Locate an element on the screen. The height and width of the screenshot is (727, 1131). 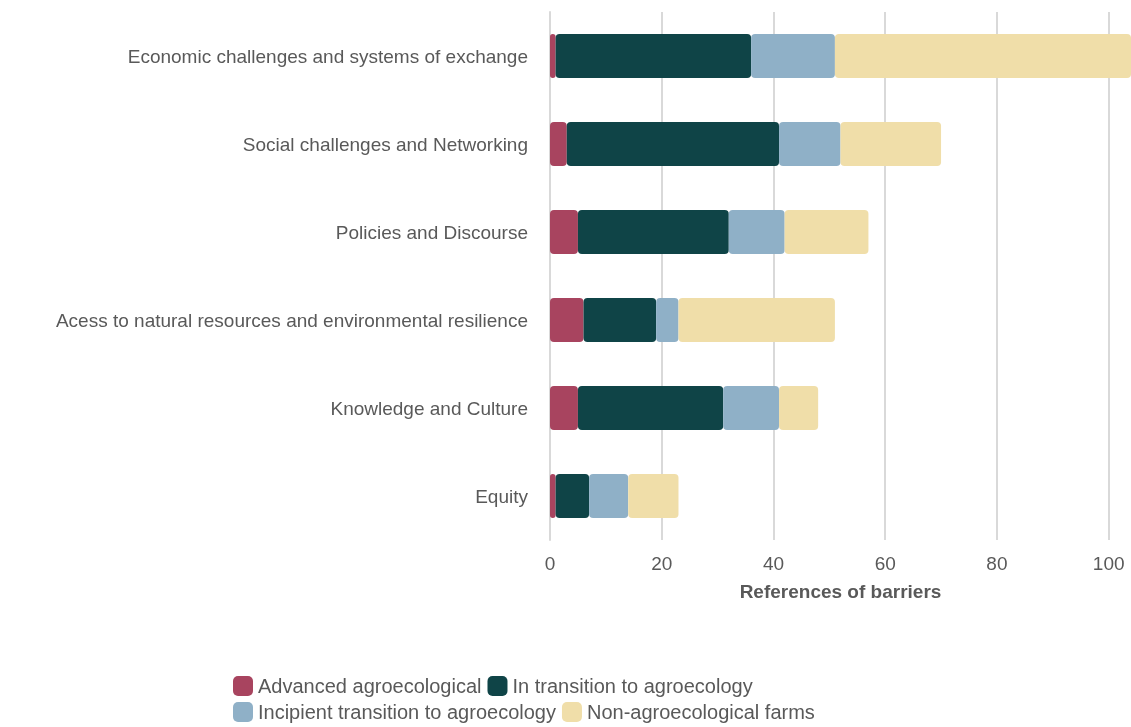
legend-label: Advanced agroecological is located at coordinates (370, 686).